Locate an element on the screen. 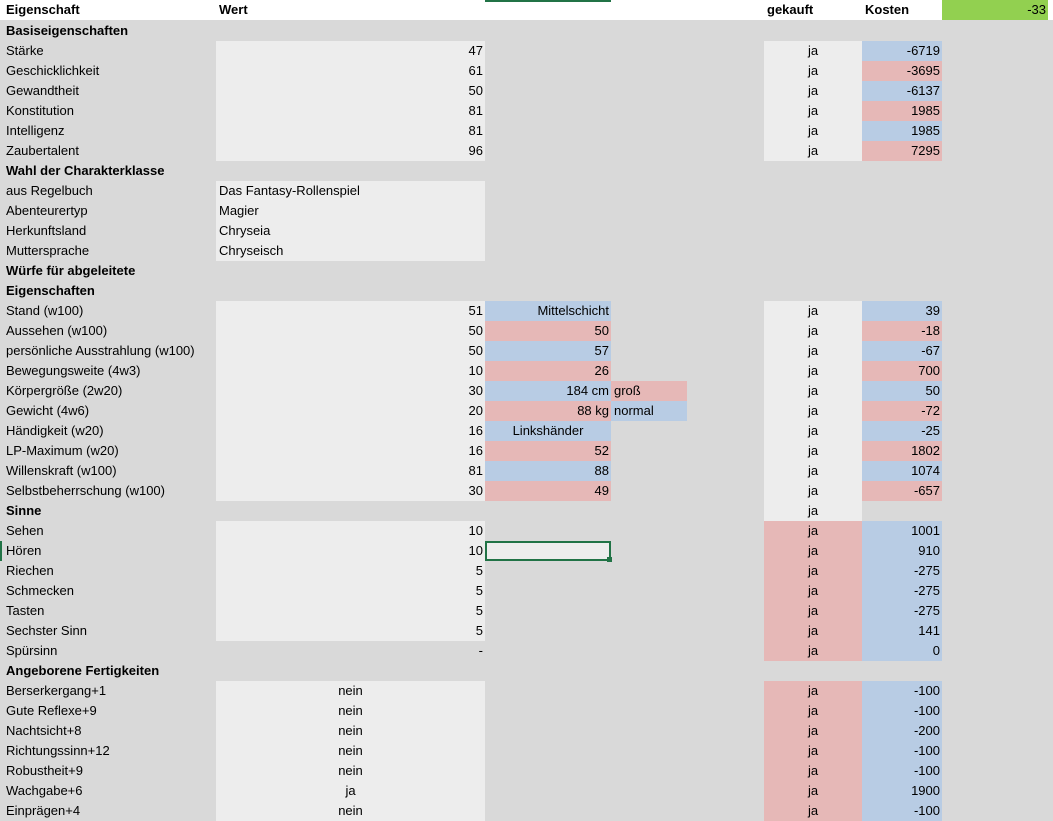 This screenshot has width=1053, height=821. value-cell: Chryseisch is located at coordinates (350, 251).